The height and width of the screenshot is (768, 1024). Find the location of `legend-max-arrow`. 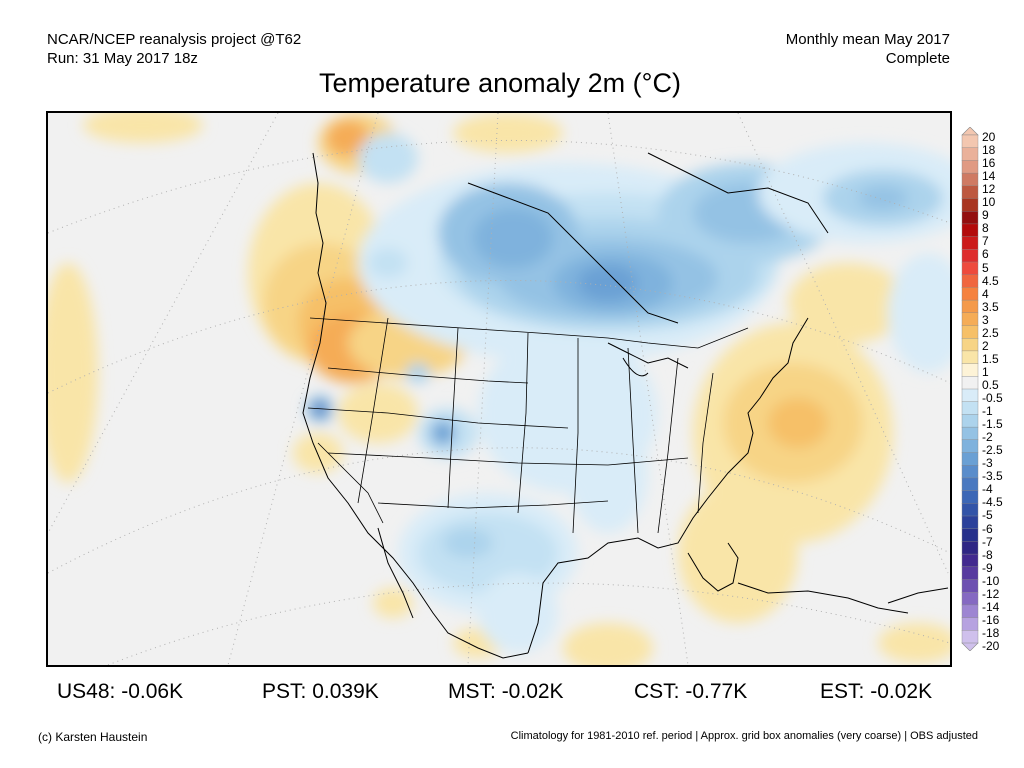

legend-max-arrow is located at coordinates (970, 131).